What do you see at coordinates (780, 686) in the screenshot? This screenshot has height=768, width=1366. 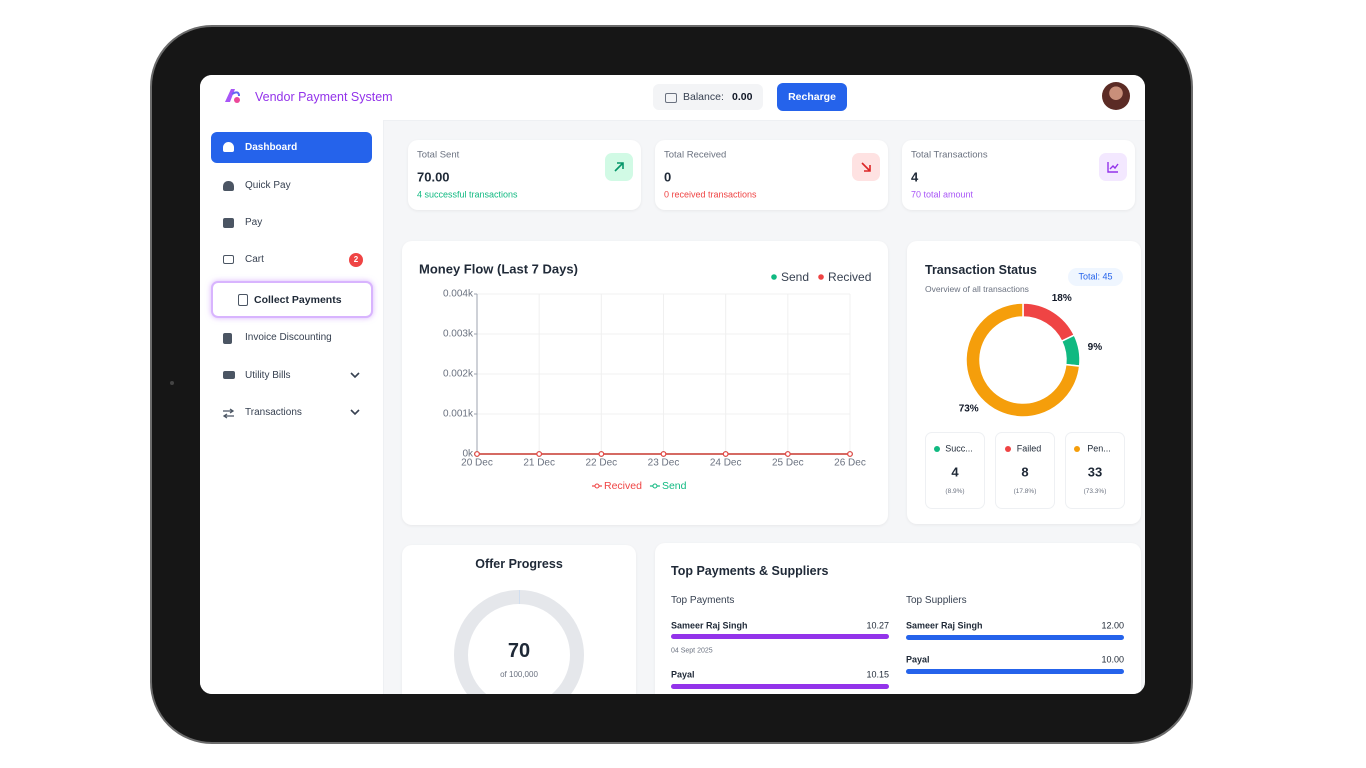 I see `payment-bar` at bounding box center [780, 686].